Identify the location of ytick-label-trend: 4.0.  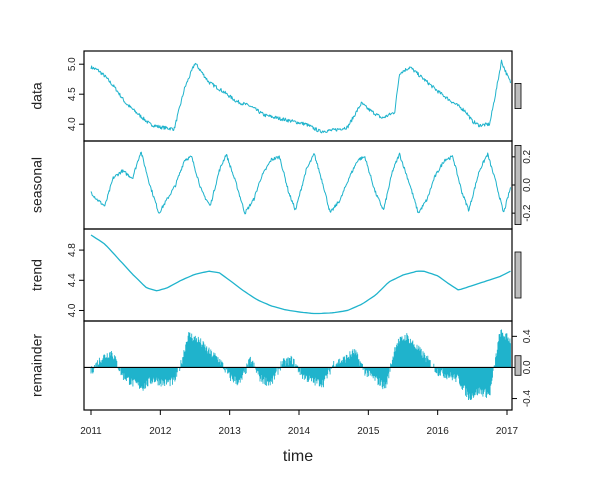
(72, 310).